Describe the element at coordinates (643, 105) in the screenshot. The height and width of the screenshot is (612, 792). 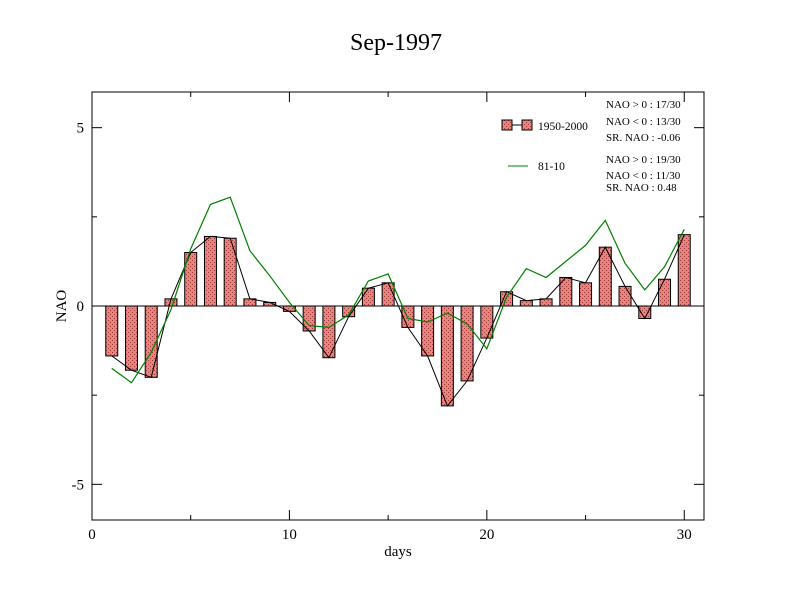
I see `stats-1950-2000-line-1: NAO > 0 : 17/30` at that location.